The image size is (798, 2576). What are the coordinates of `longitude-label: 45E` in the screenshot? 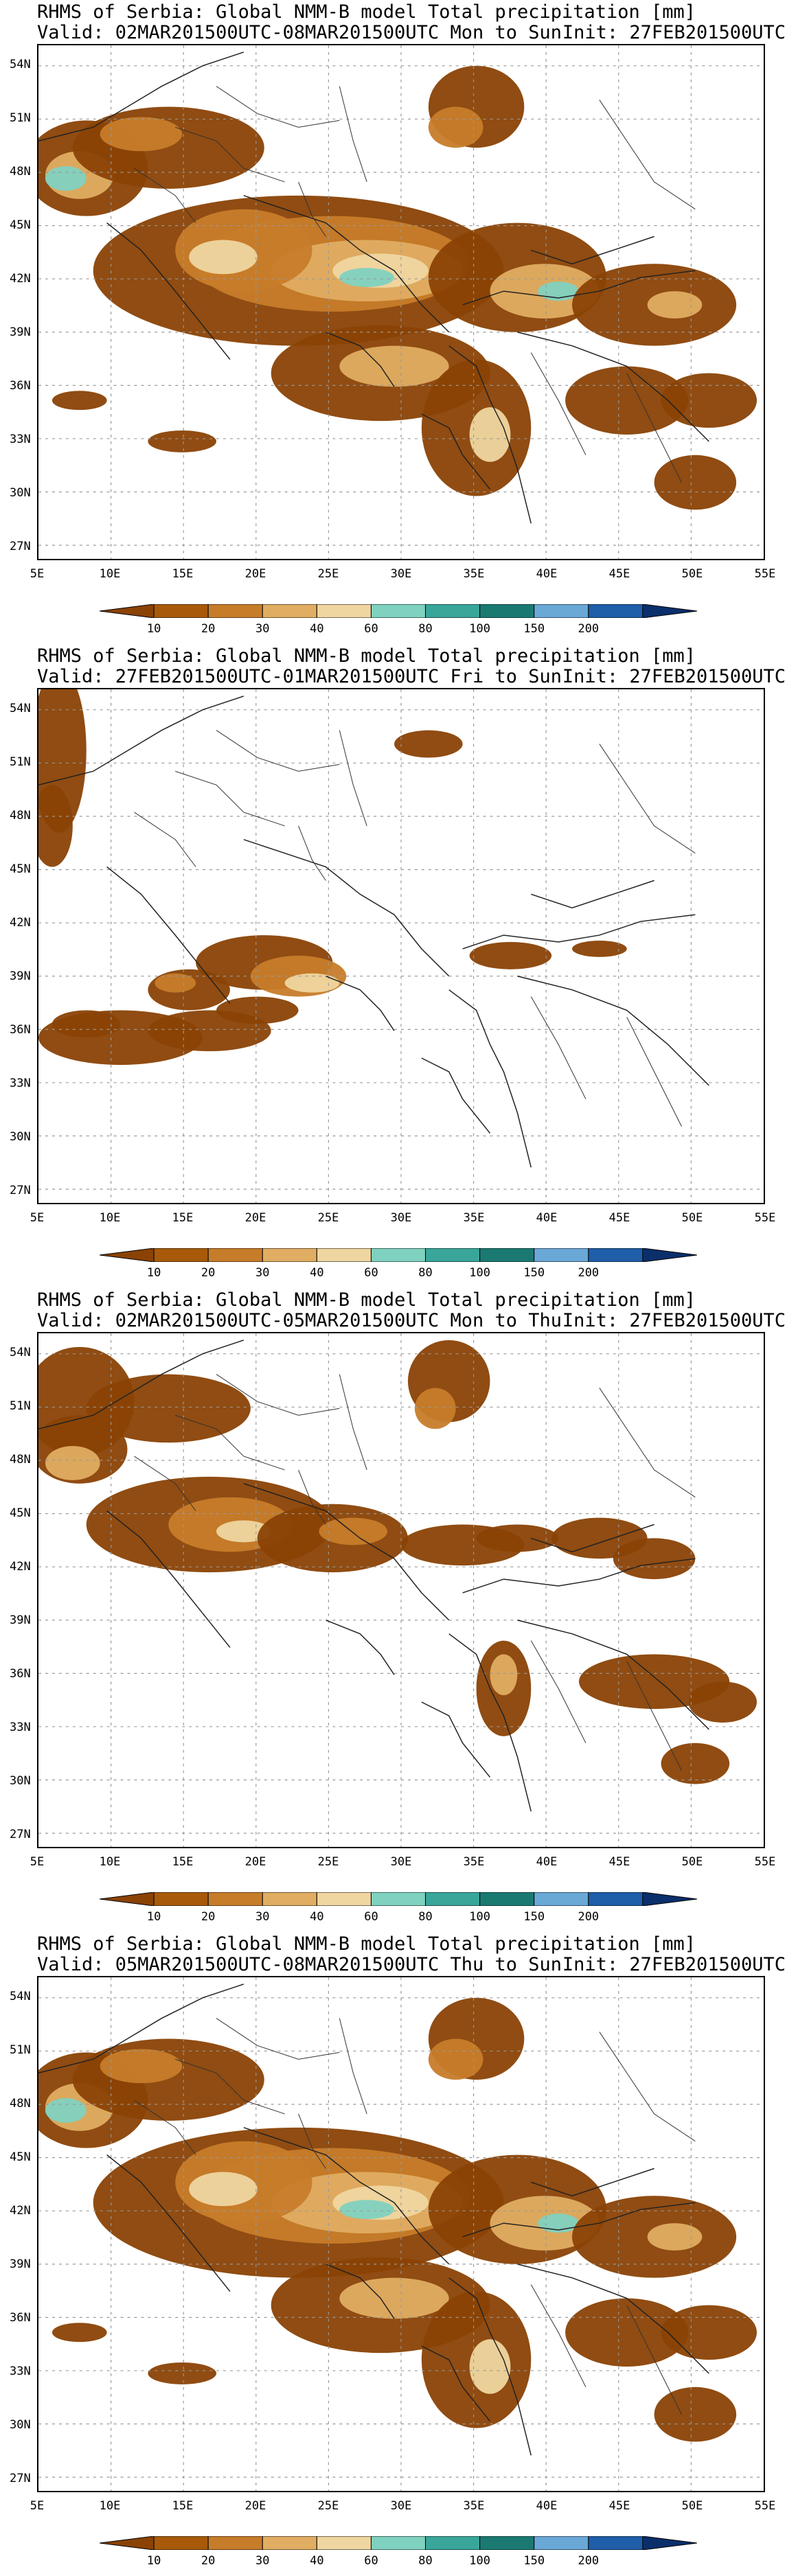 It's located at (619, 574).